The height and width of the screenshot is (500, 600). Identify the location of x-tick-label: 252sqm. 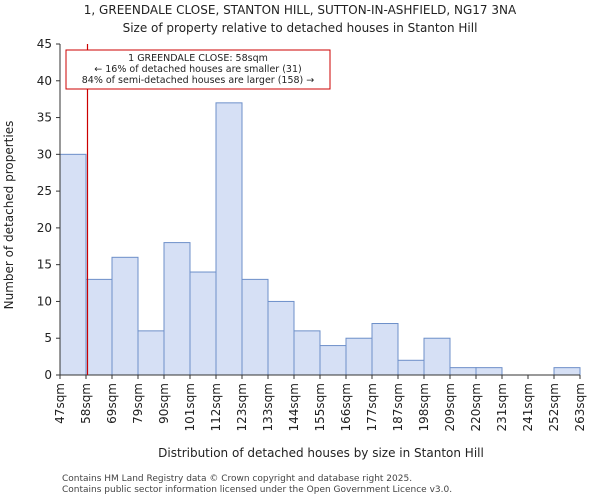
(554, 407).